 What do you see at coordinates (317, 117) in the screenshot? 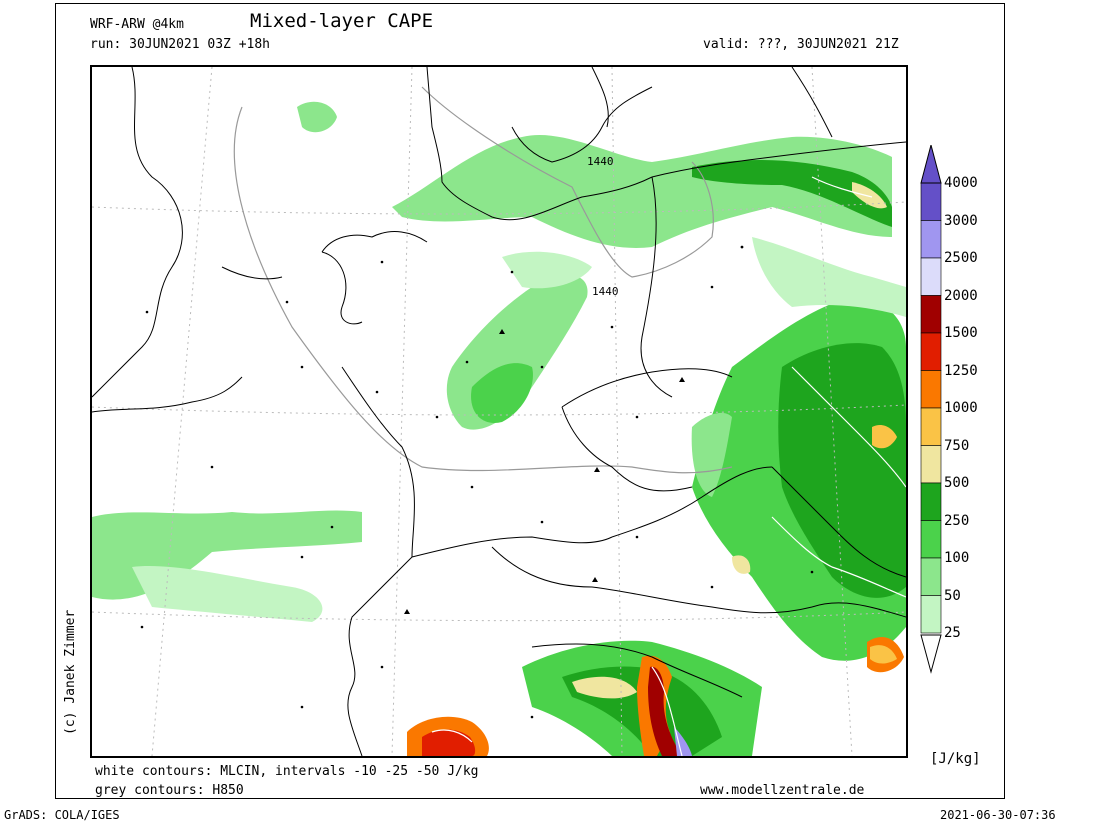
I see `cape-area-northsea` at bounding box center [317, 117].